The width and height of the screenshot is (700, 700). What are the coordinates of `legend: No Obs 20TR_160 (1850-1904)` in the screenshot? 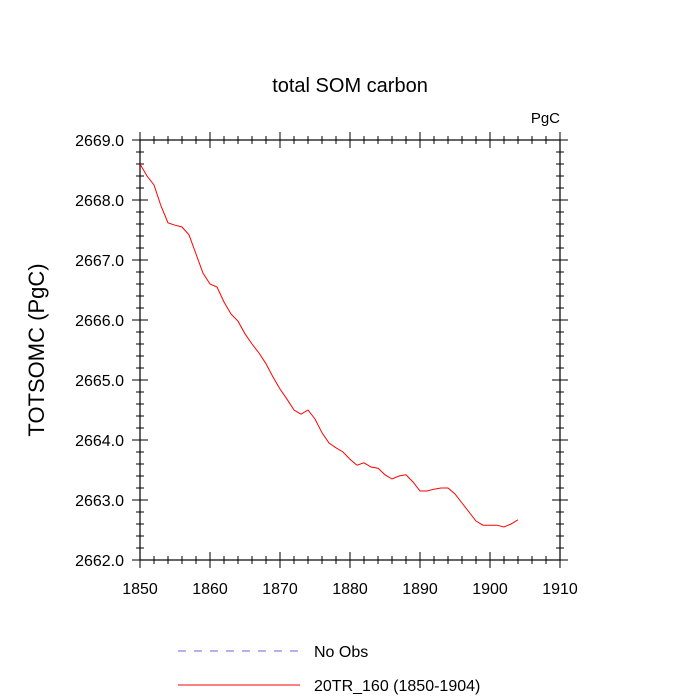 It's located at (329, 669).